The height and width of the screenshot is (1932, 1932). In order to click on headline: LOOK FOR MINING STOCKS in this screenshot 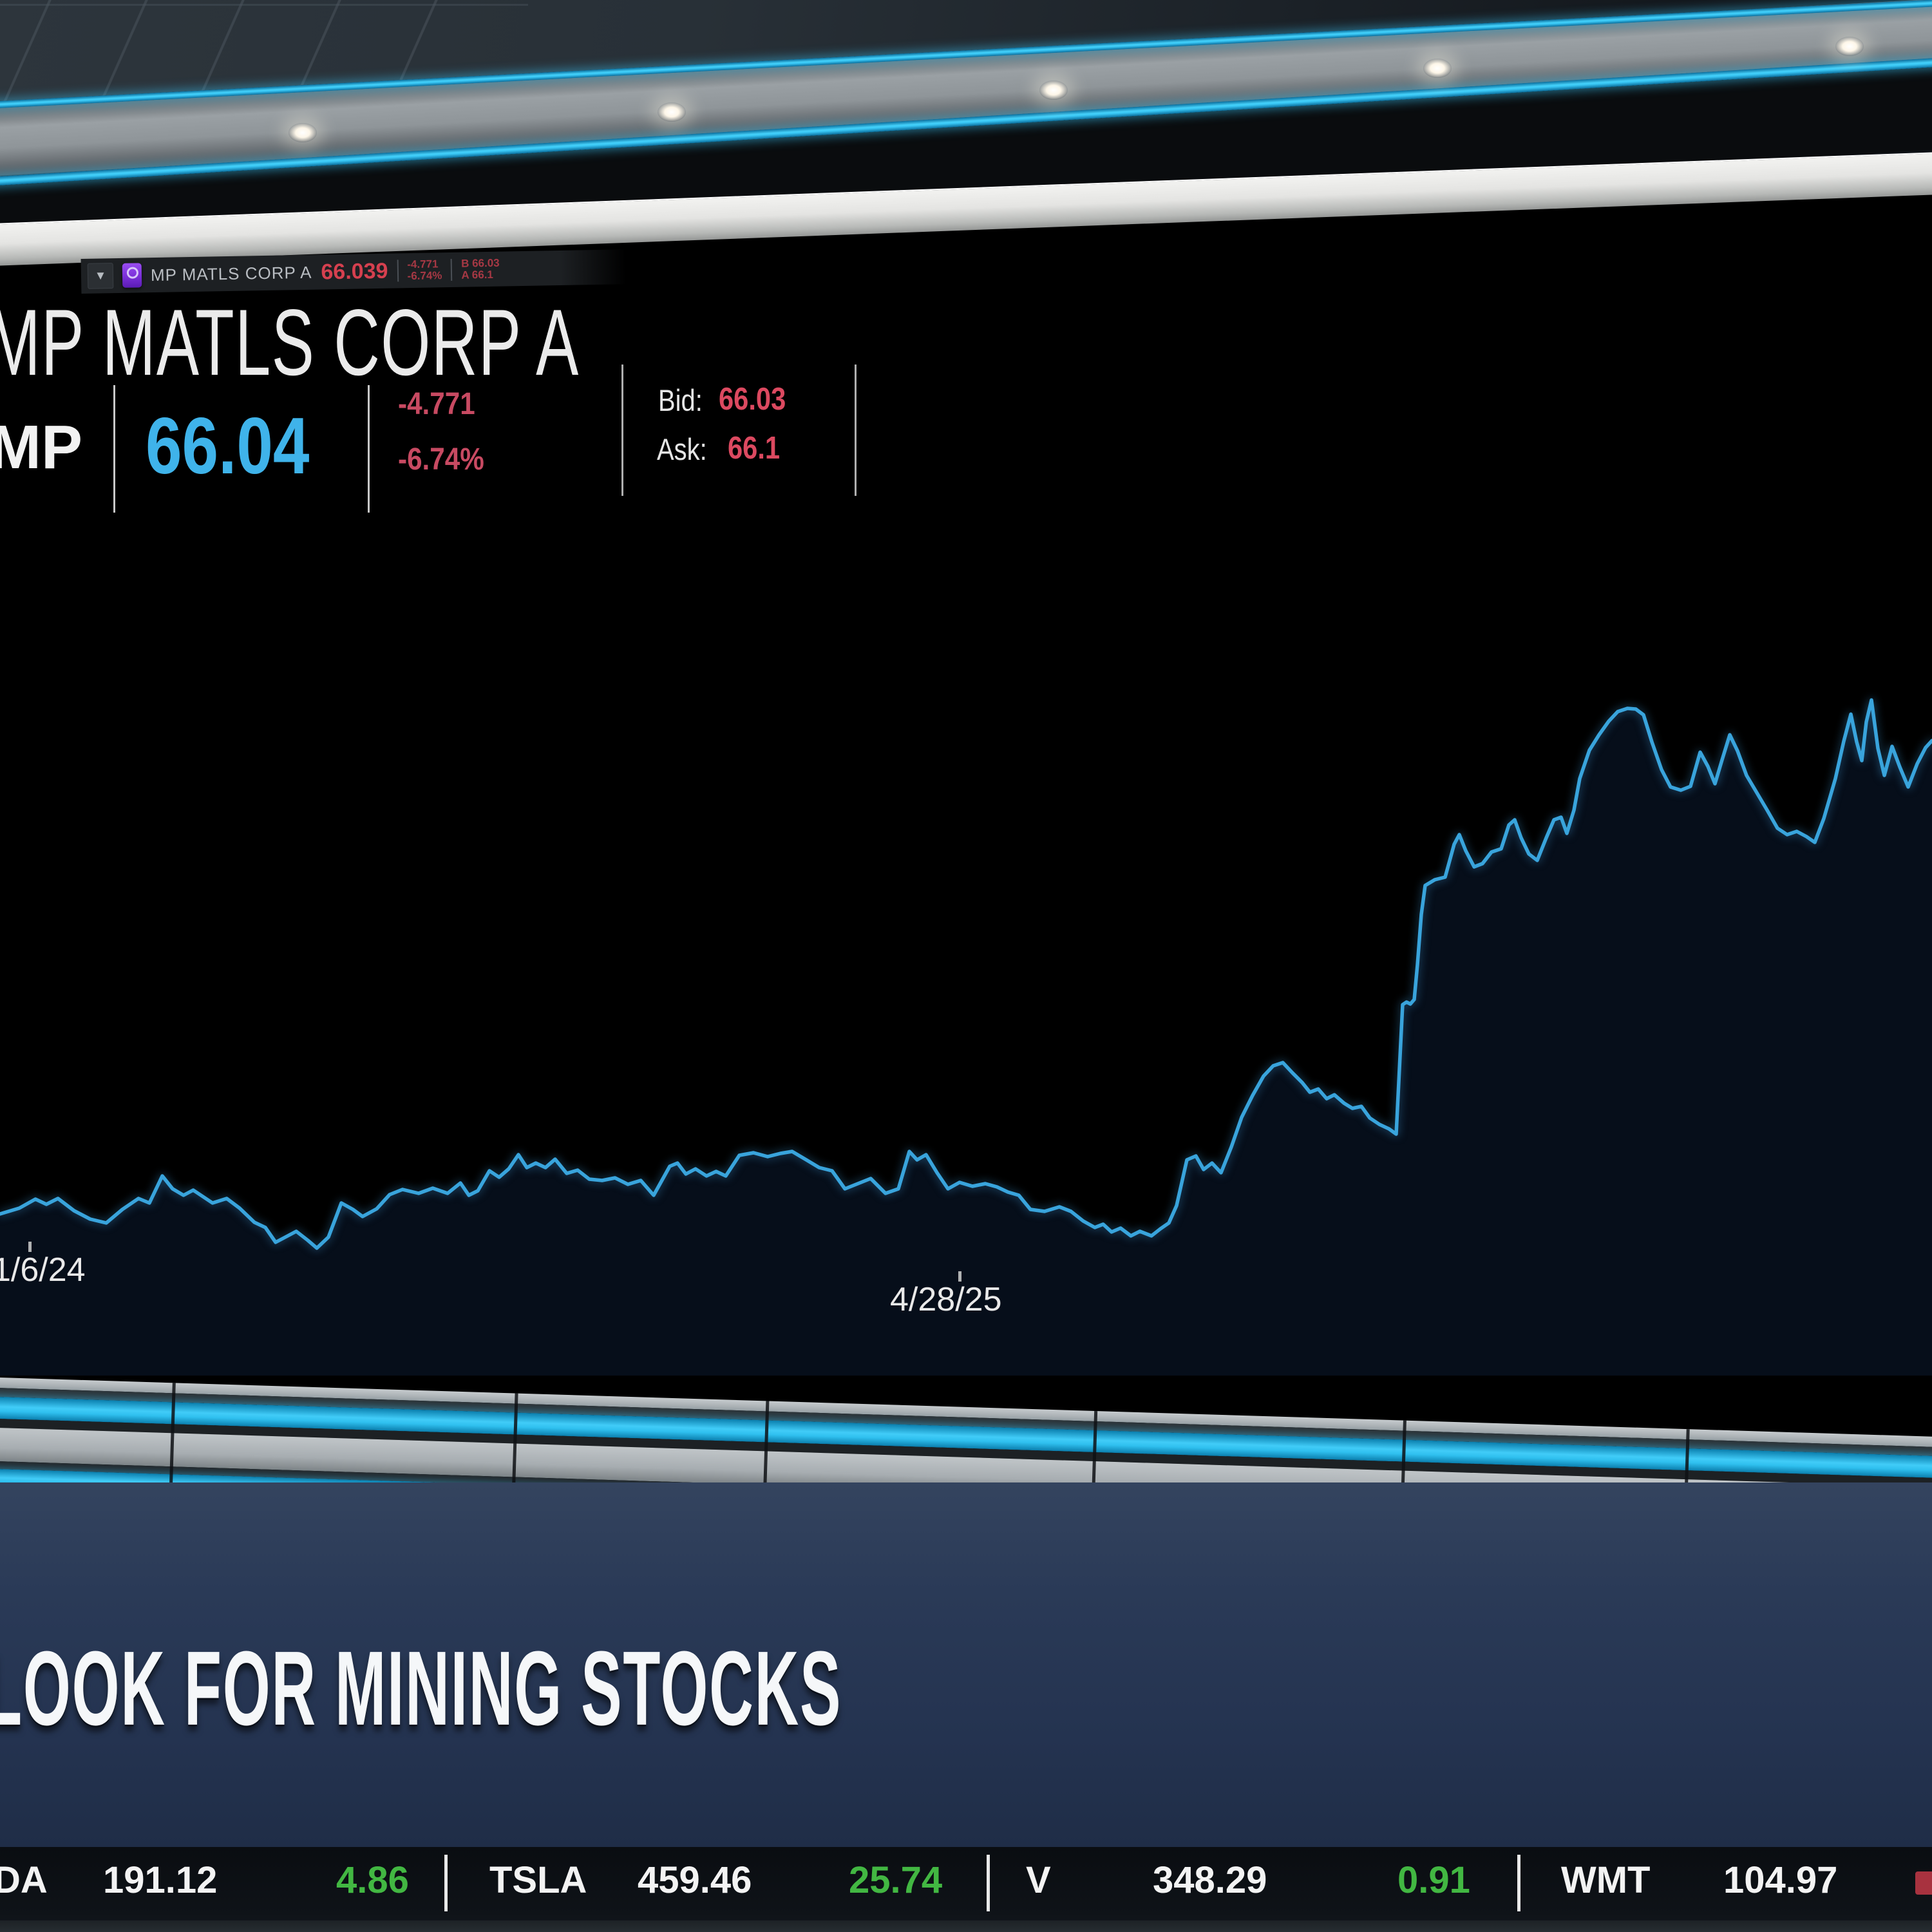, I will do `click(421, 1688)`.